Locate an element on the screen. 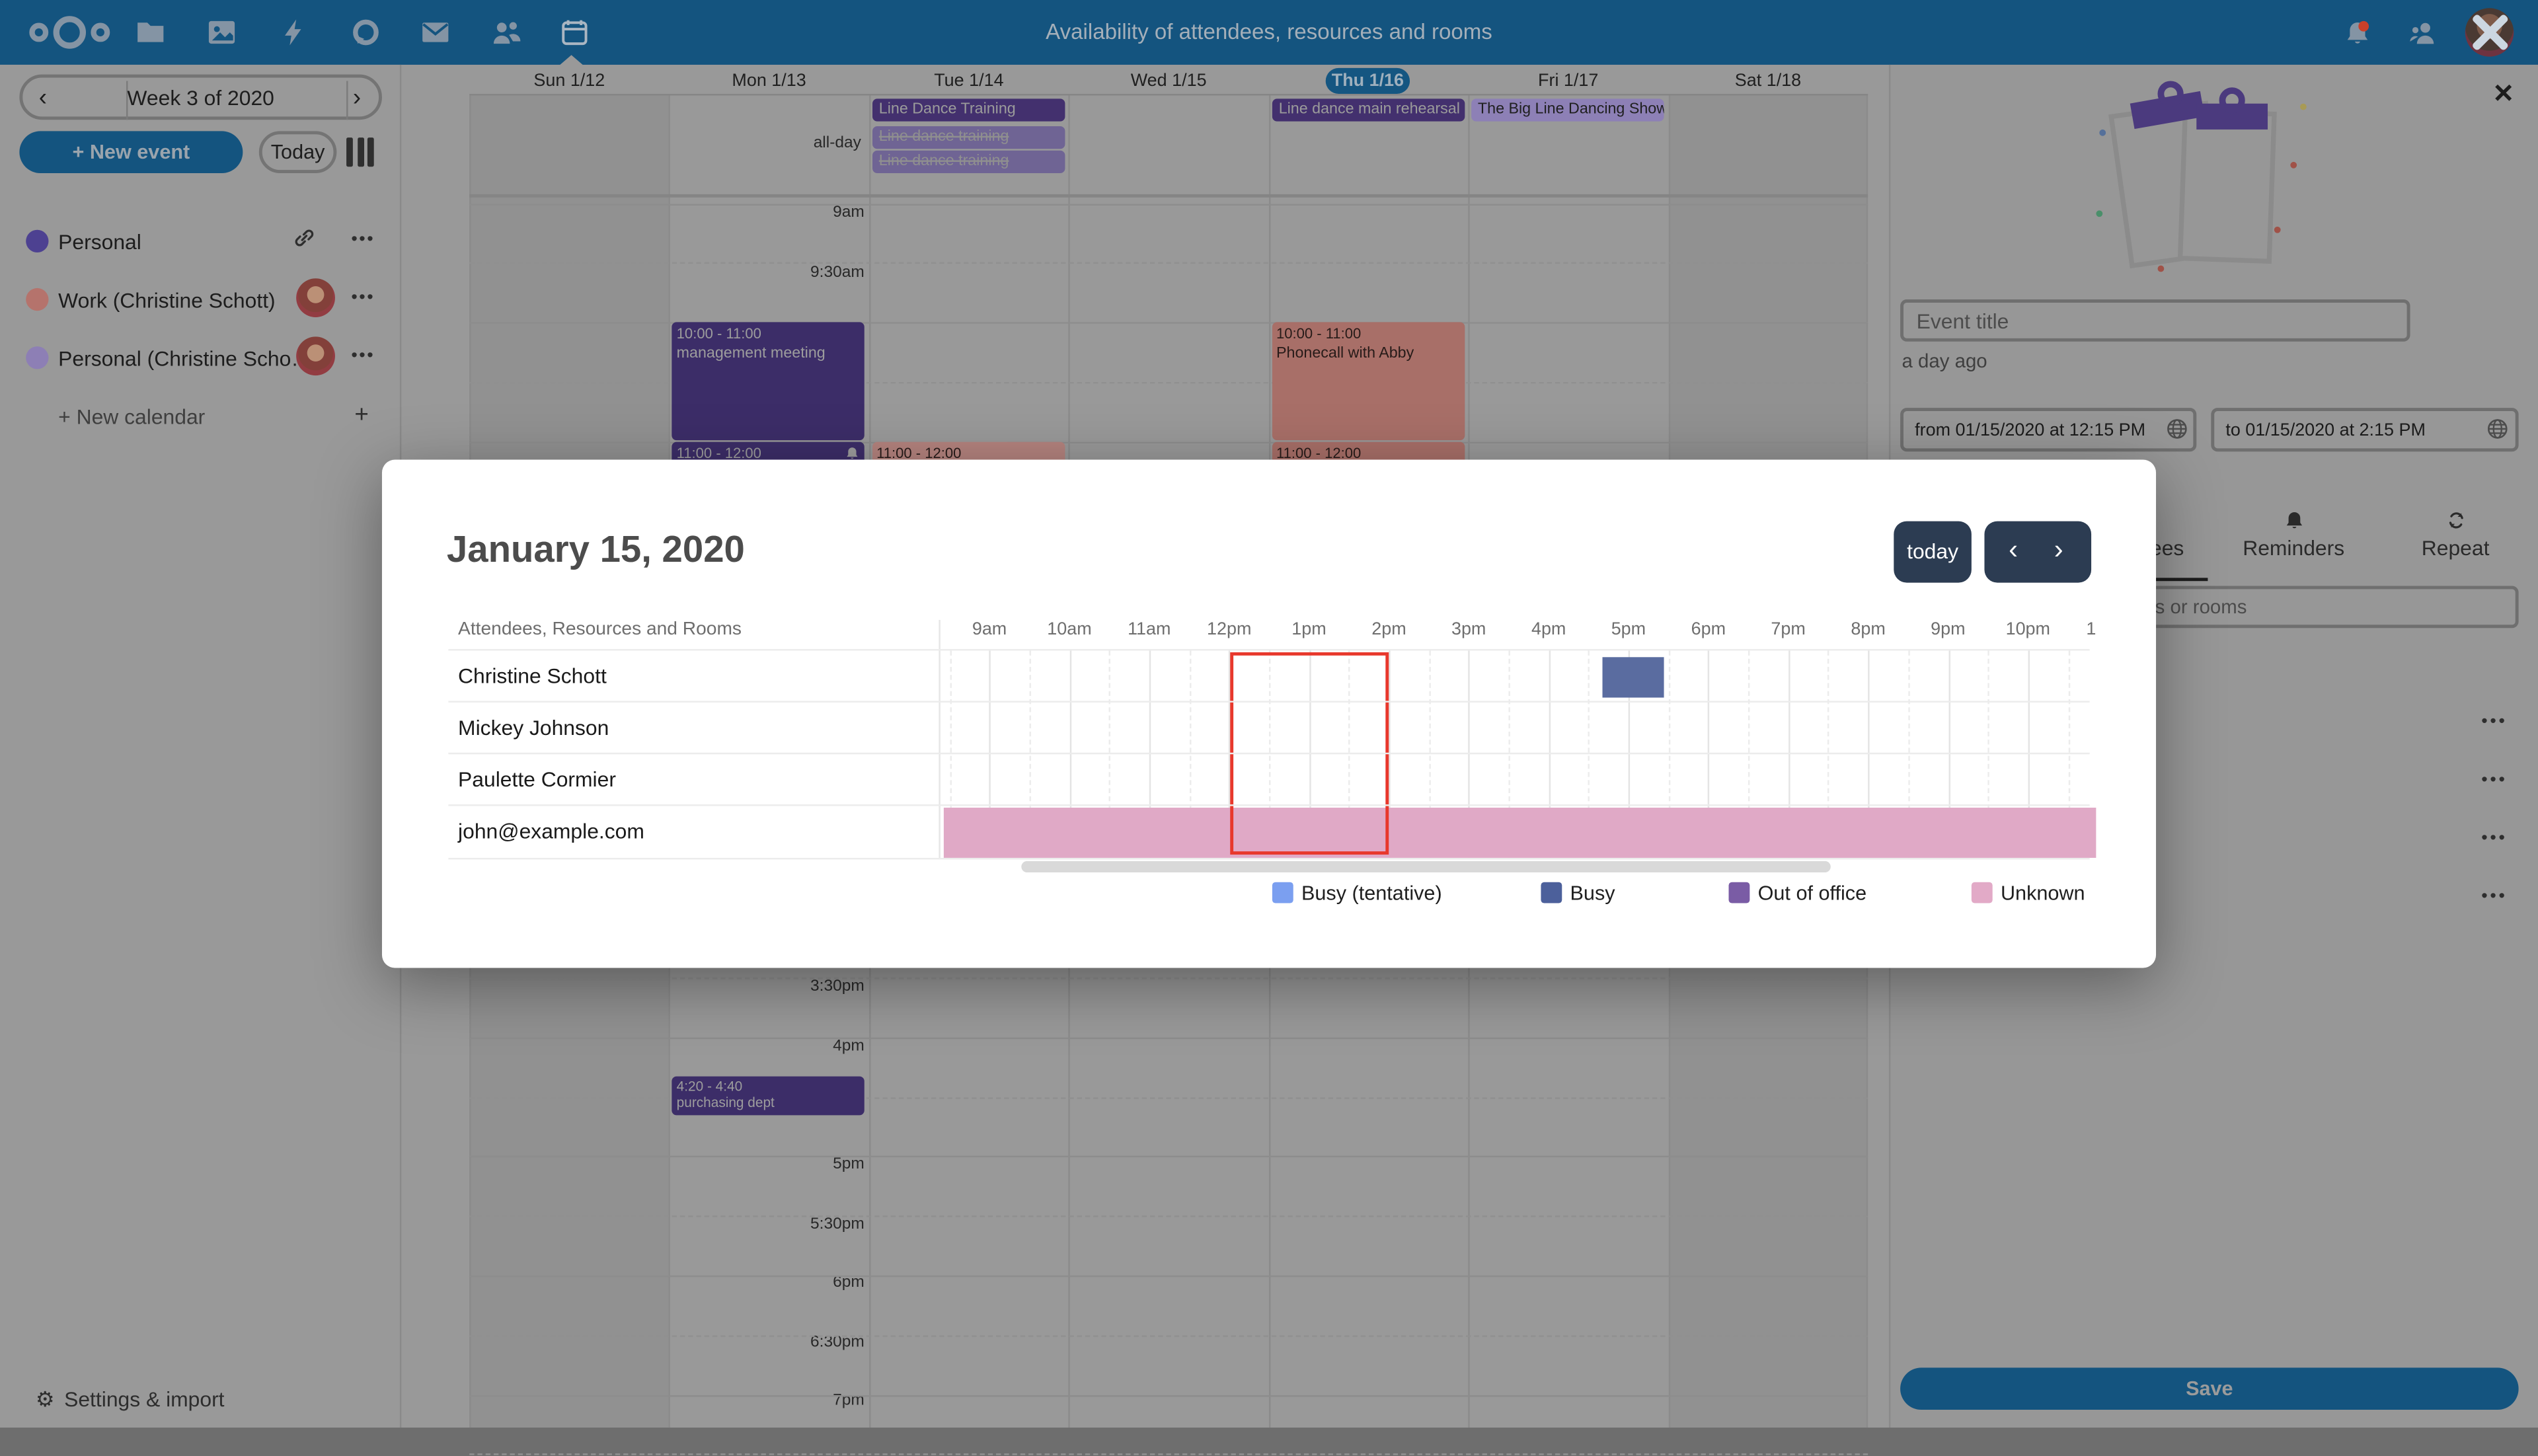  day-header-today: Thu 1/16 is located at coordinates (1367, 81).